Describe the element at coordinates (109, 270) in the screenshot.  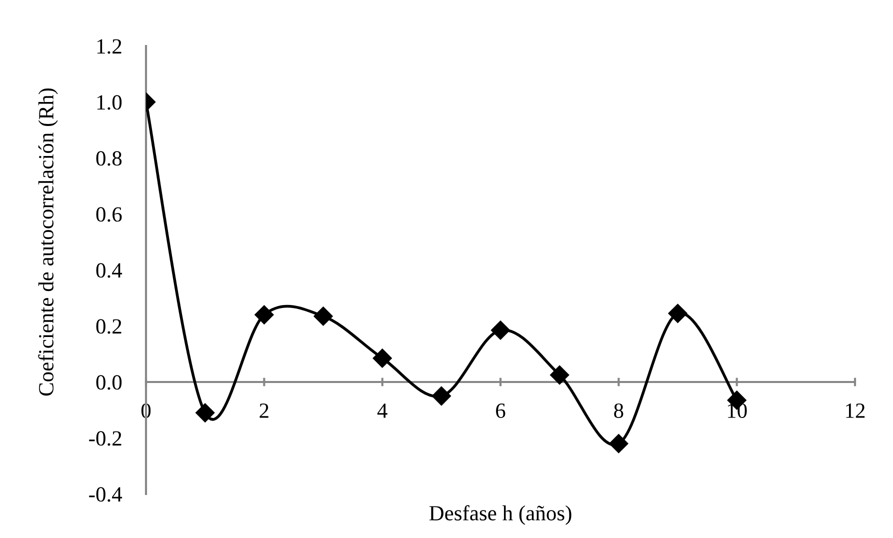
I see `y-tick-label: 0.4` at that location.